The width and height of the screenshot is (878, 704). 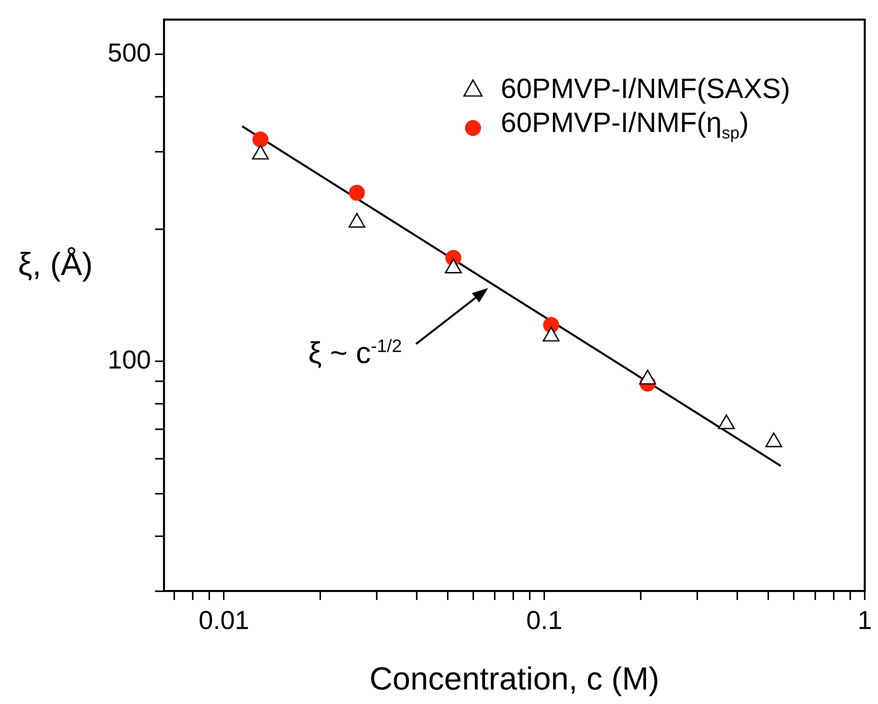 What do you see at coordinates (544, 619) in the screenshot?
I see `x-tick-label: 0.1` at bounding box center [544, 619].